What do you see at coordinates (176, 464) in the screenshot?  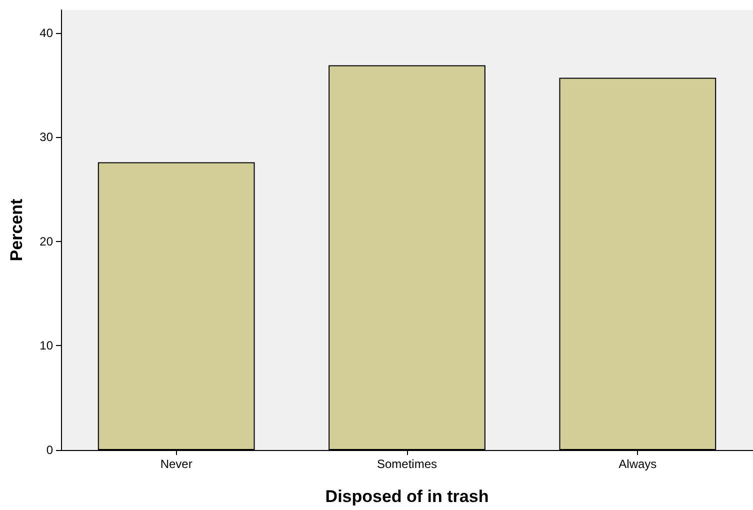 I see `x-tick-label: Never` at bounding box center [176, 464].